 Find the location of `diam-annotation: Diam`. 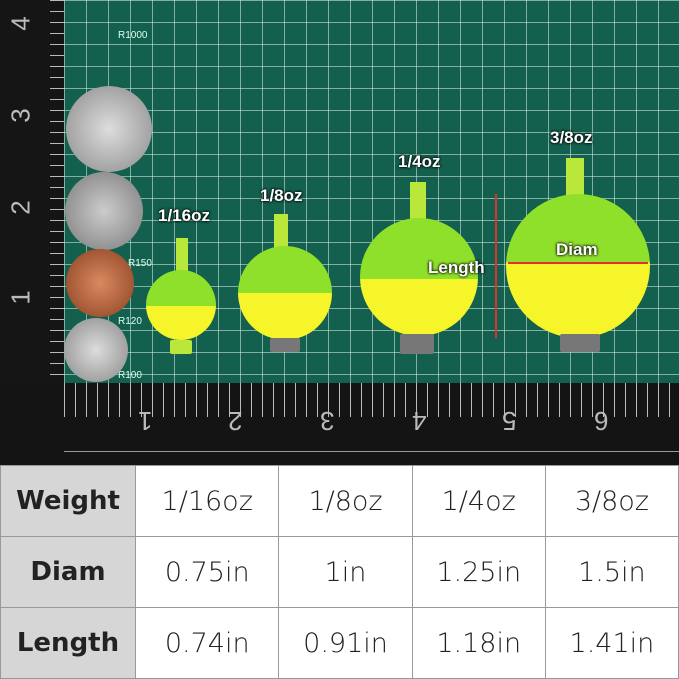

diam-annotation: Diam is located at coordinates (577, 249).